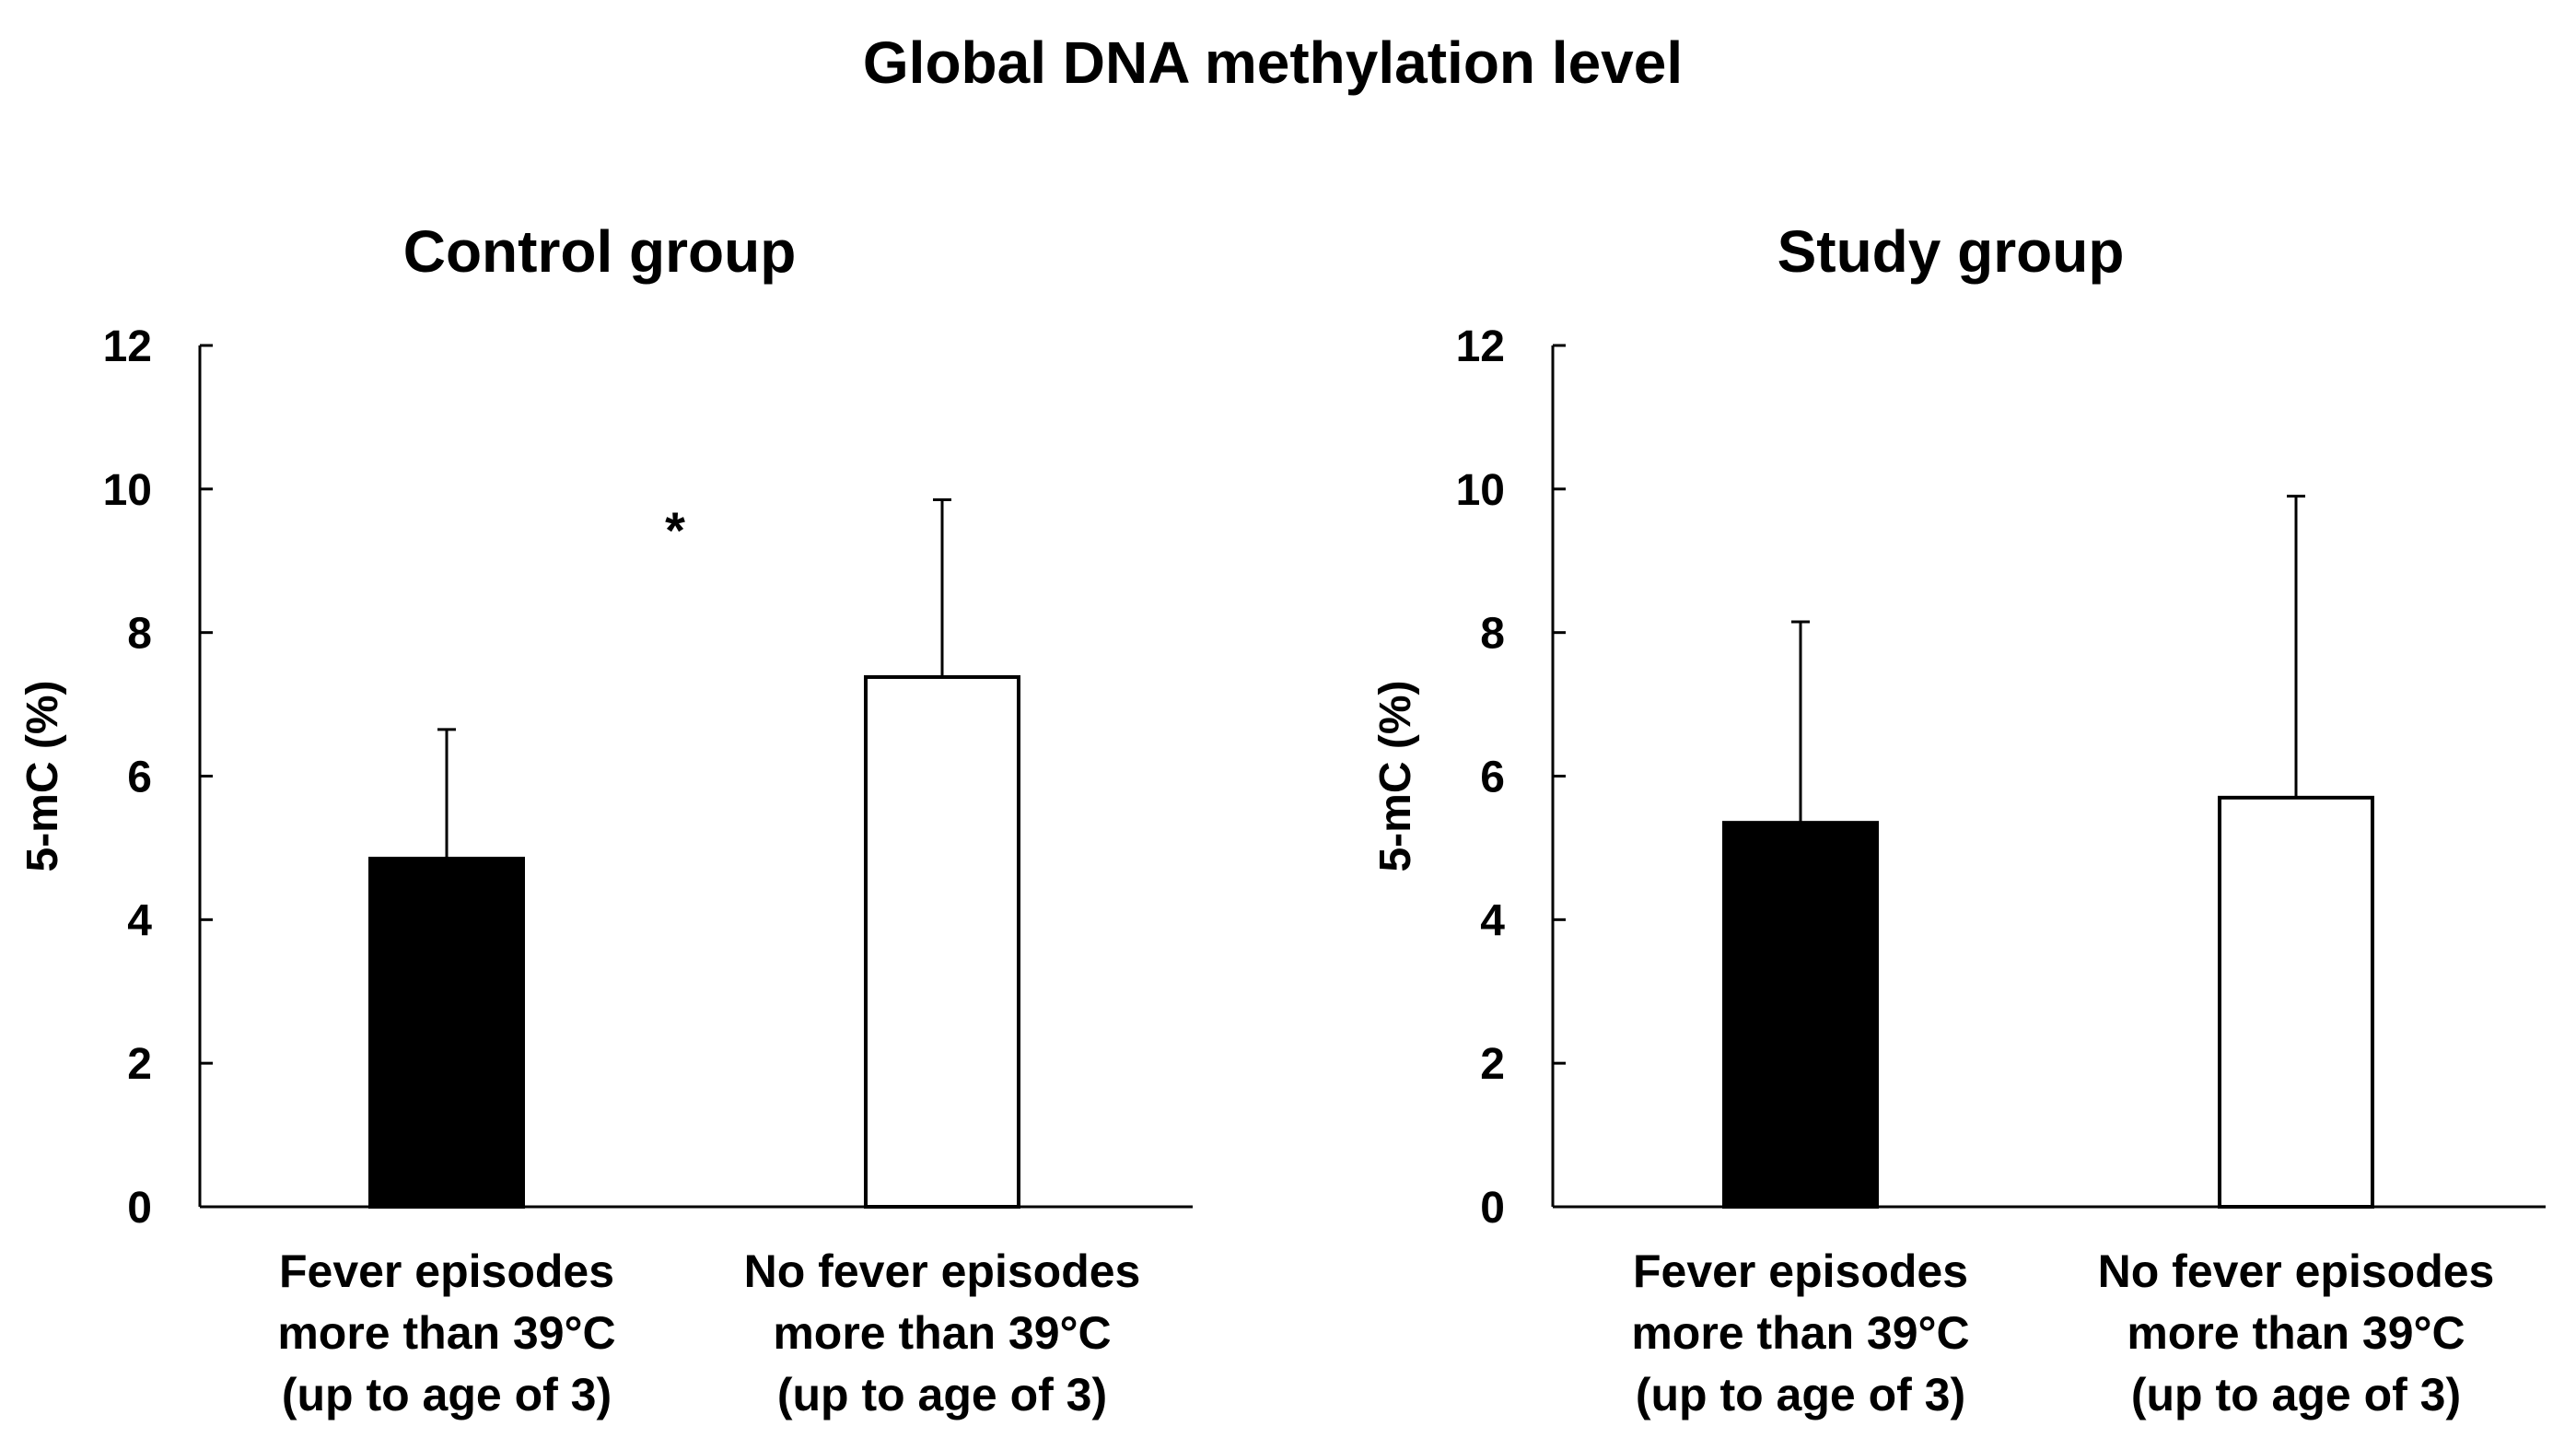  Describe the element at coordinates (675, 530) in the screenshot. I see `significance-marker: *` at that location.